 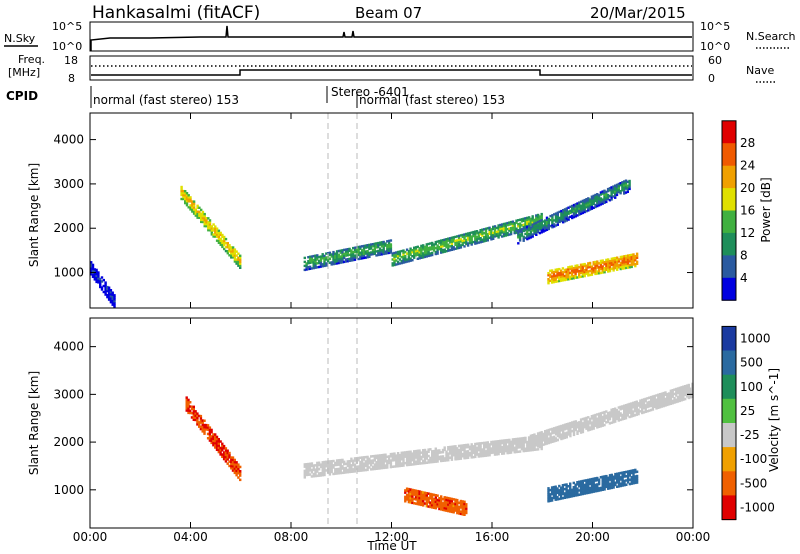 What do you see at coordinates (751, 387) in the screenshot?
I see `colorbar-tick-label: 100` at bounding box center [751, 387].